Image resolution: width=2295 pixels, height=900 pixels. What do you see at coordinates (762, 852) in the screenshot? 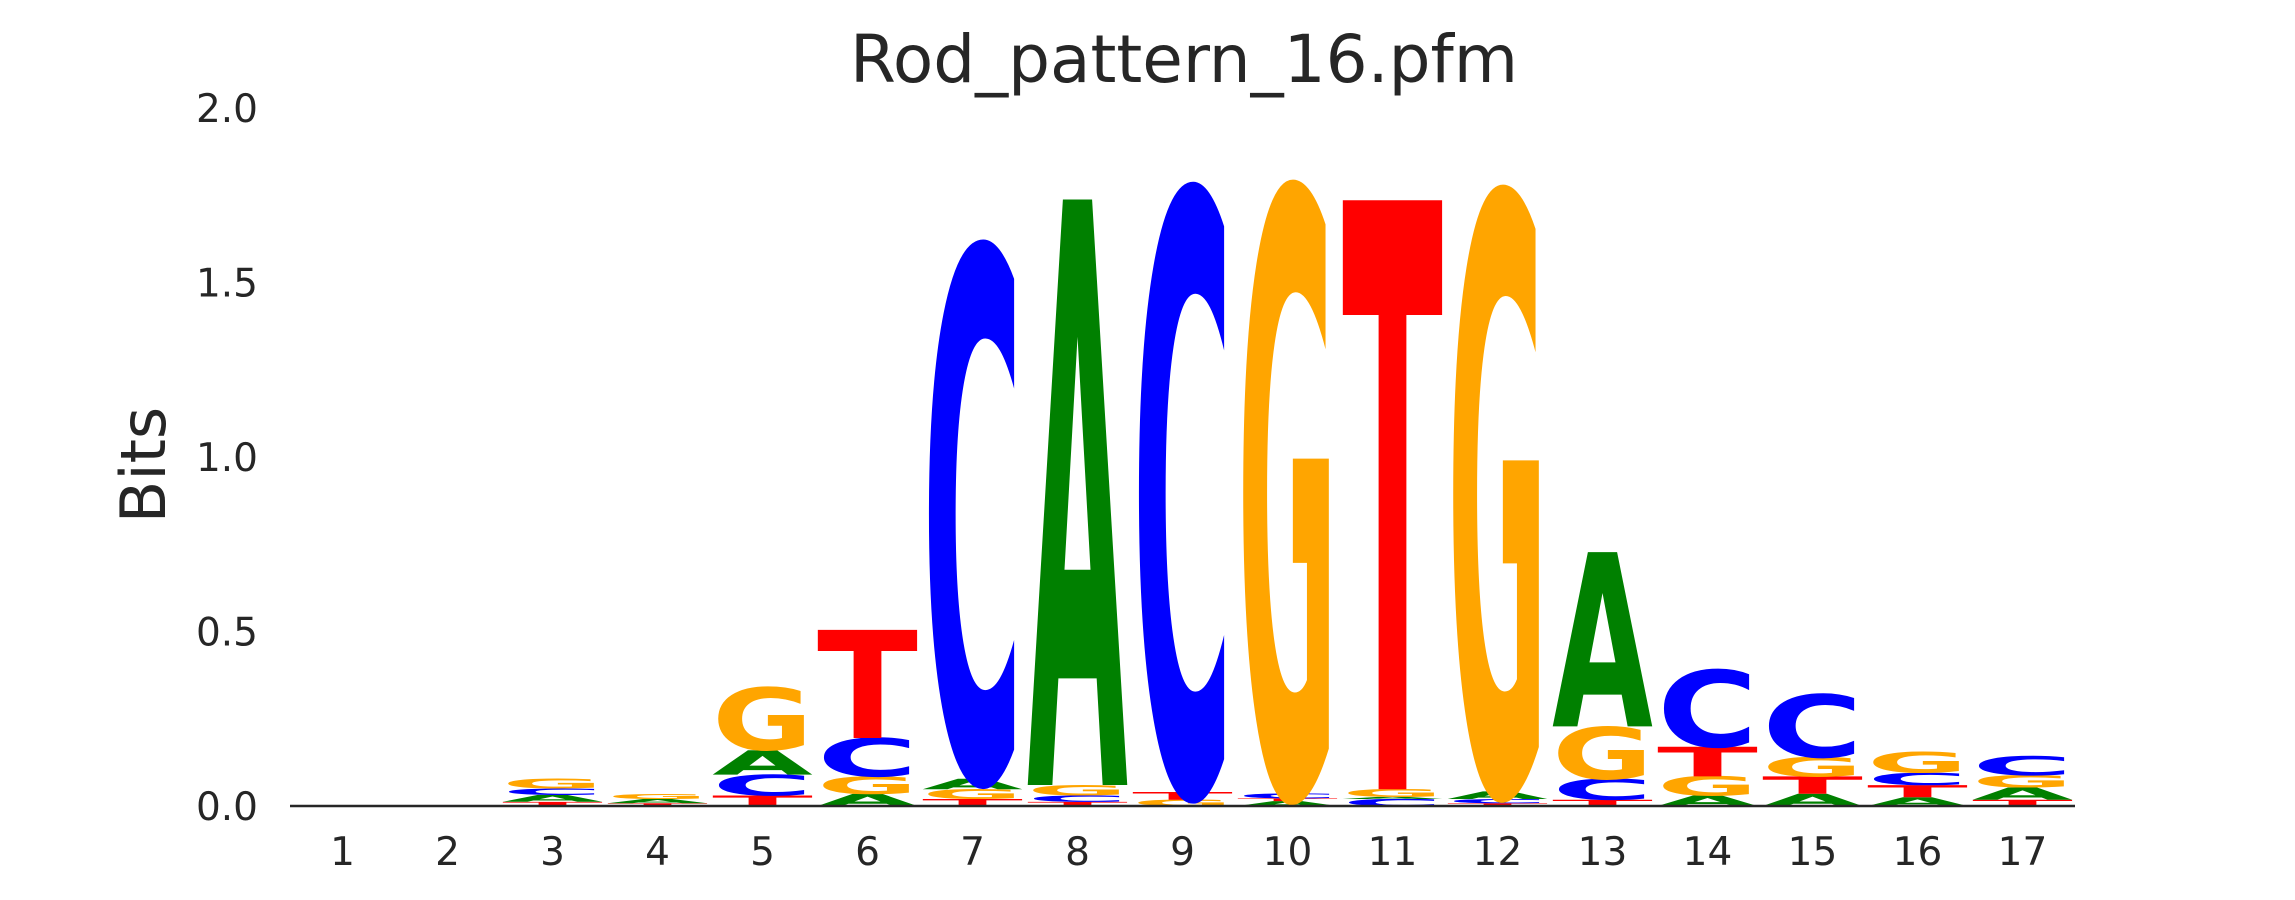
I see `x-tick-label: 5` at bounding box center [762, 852].